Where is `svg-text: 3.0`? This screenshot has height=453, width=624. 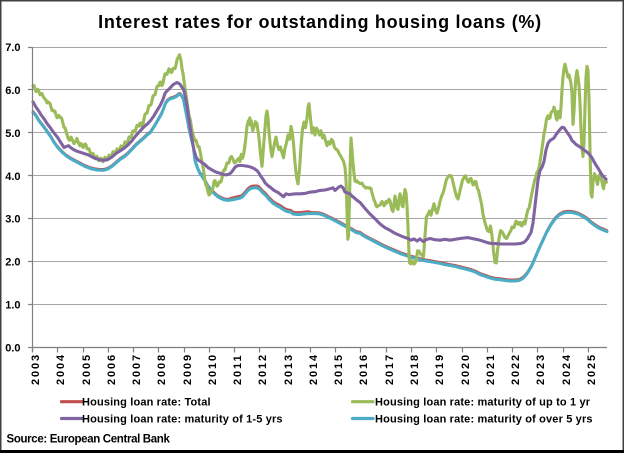
svg-text: 3.0 is located at coordinates (12, 220).